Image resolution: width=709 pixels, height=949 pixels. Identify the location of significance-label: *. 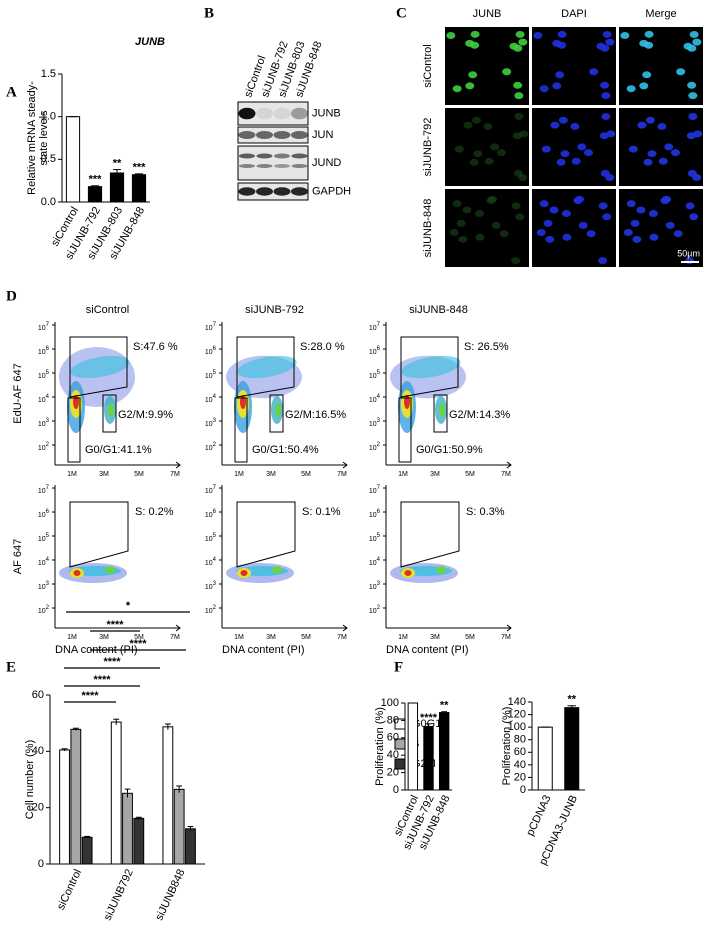
(128, 606).